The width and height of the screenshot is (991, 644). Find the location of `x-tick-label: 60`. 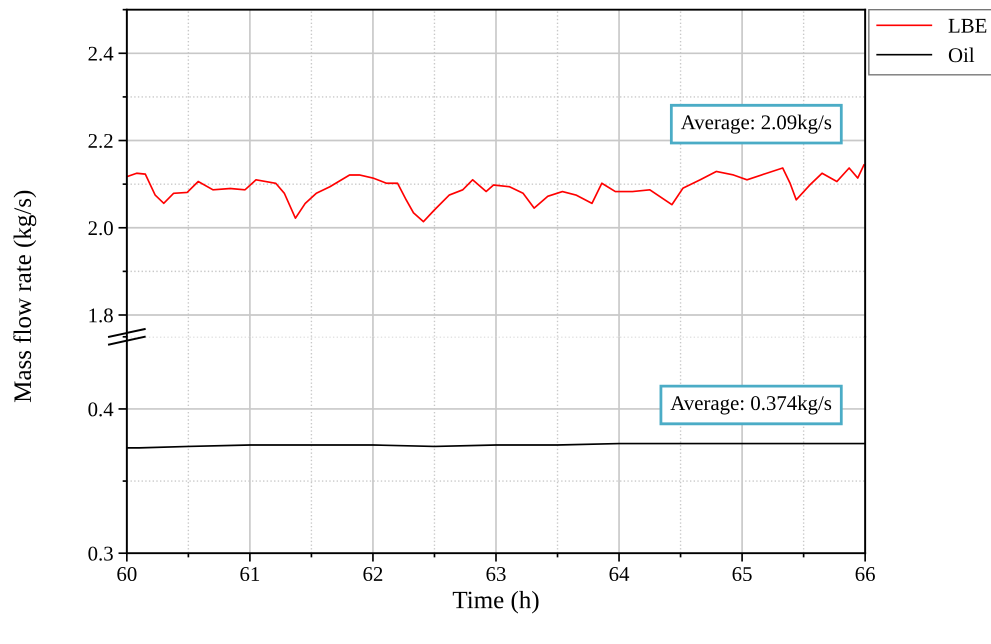

x-tick-label: 60 is located at coordinates (126, 574).